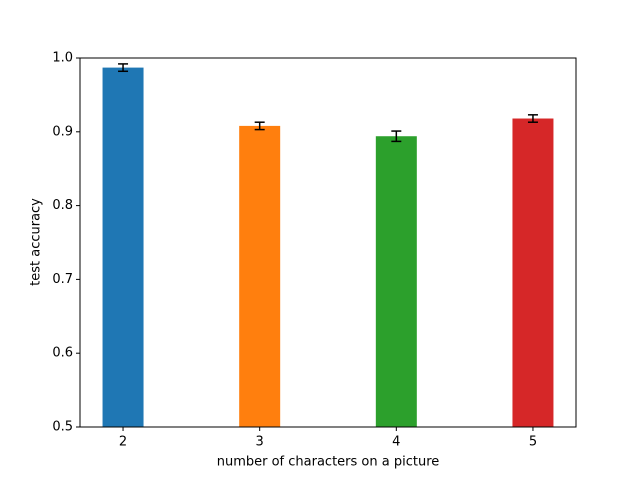  I want to click on y-tick-label: 0.9, so click(62, 131).